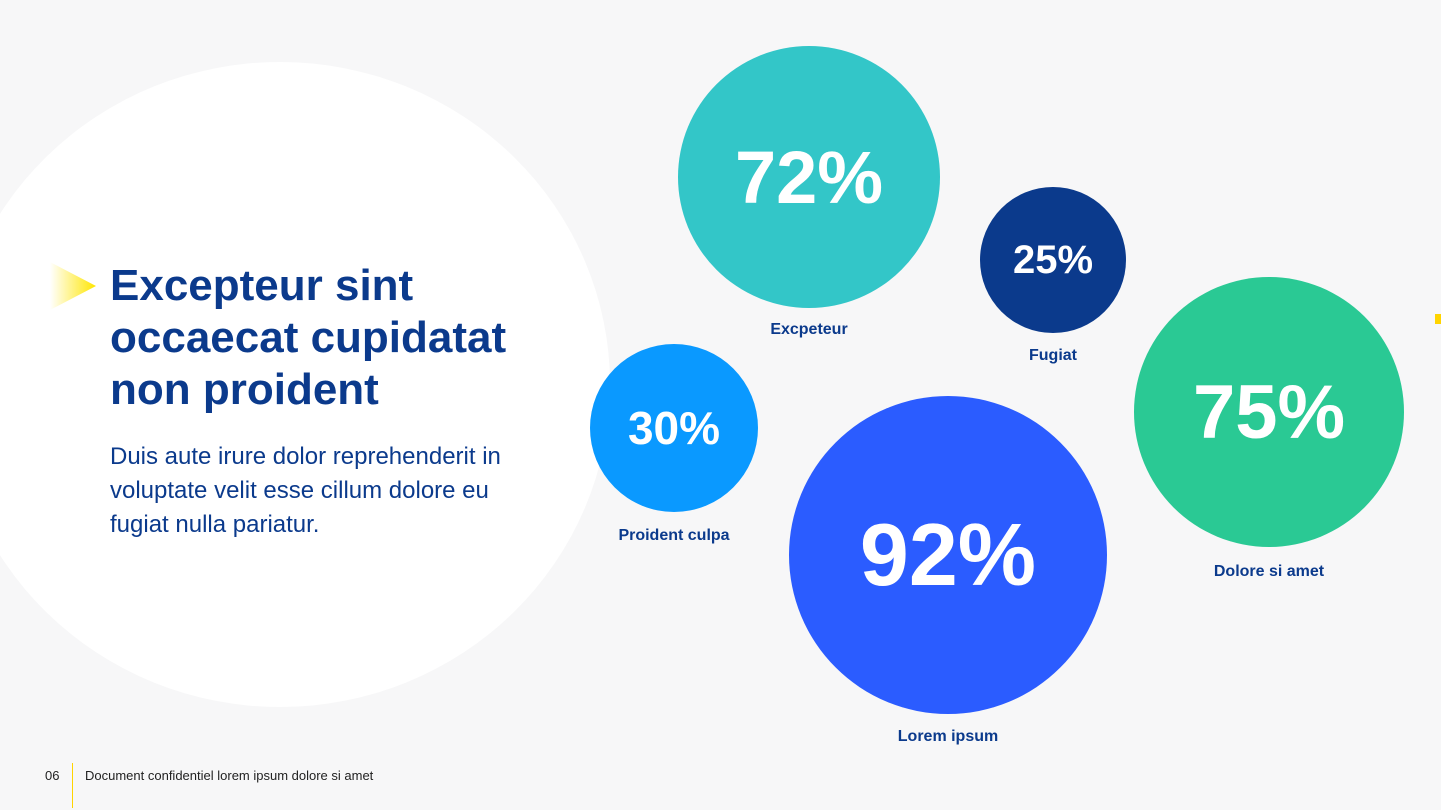  Describe the element at coordinates (52, 775) in the screenshot. I see `page-number: 06` at that location.